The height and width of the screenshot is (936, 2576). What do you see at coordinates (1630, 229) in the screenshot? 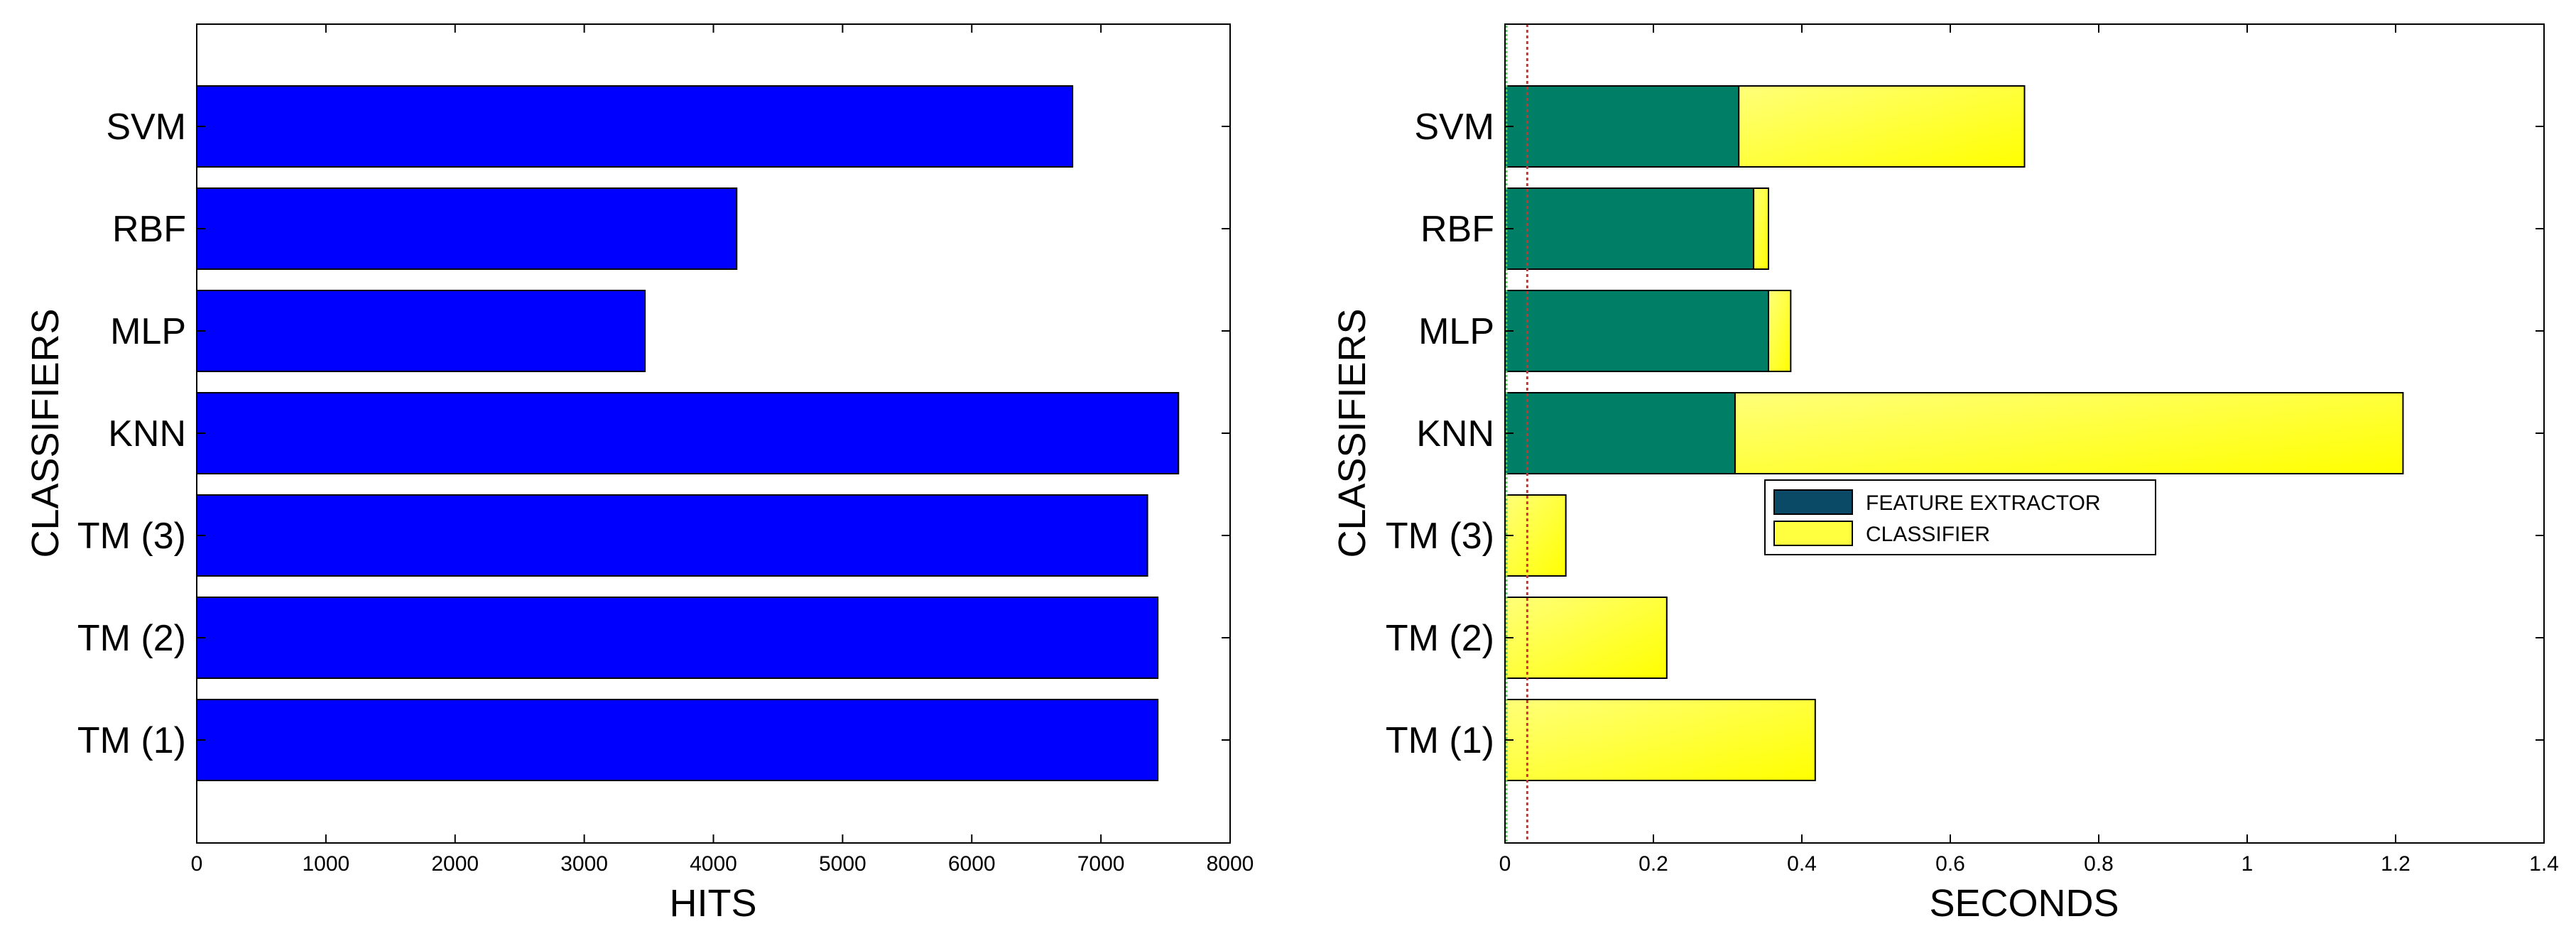
I see `bar-rbf-feature-extractor` at bounding box center [1630, 229].